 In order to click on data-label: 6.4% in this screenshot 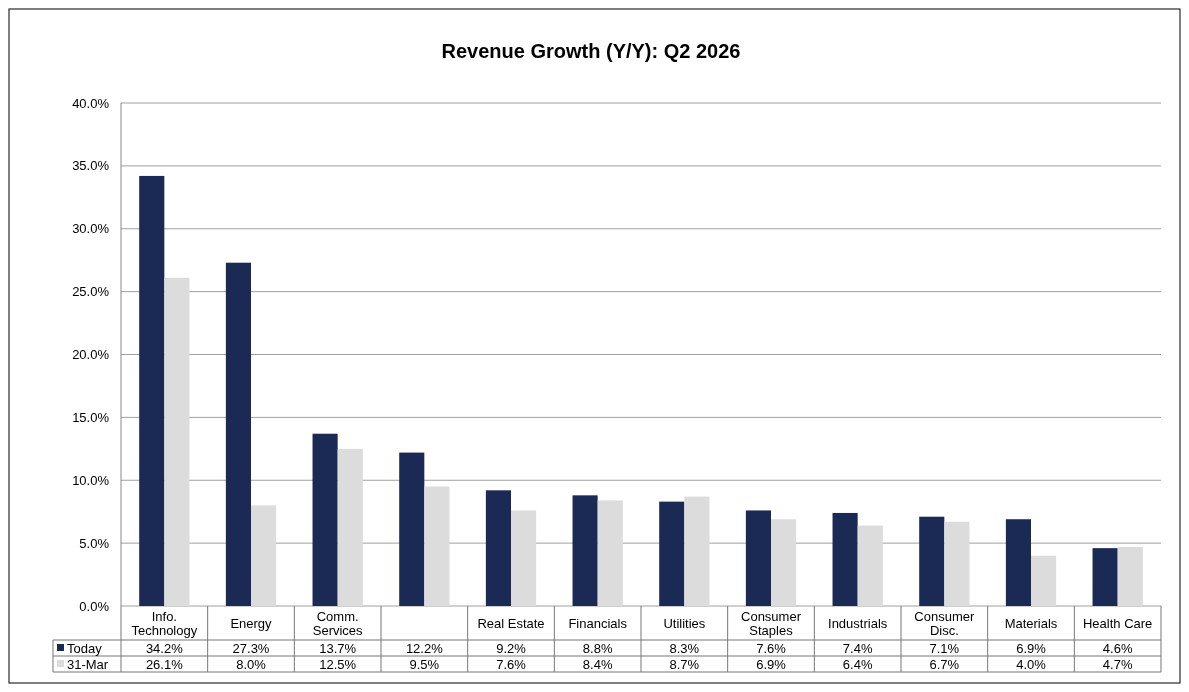, I will do `click(857, 664)`.